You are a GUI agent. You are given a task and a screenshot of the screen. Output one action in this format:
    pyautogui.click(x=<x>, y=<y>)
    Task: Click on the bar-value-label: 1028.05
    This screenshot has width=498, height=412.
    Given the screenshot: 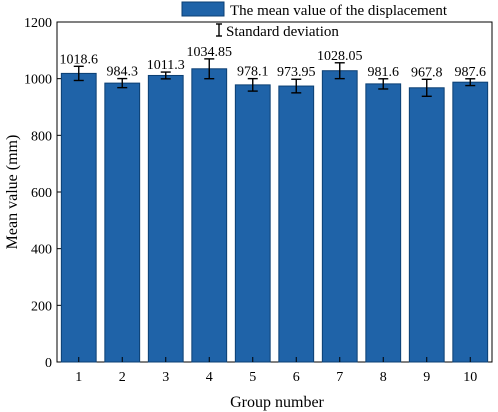 What is the action you would take?
    pyautogui.click(x=340, y=56)
    